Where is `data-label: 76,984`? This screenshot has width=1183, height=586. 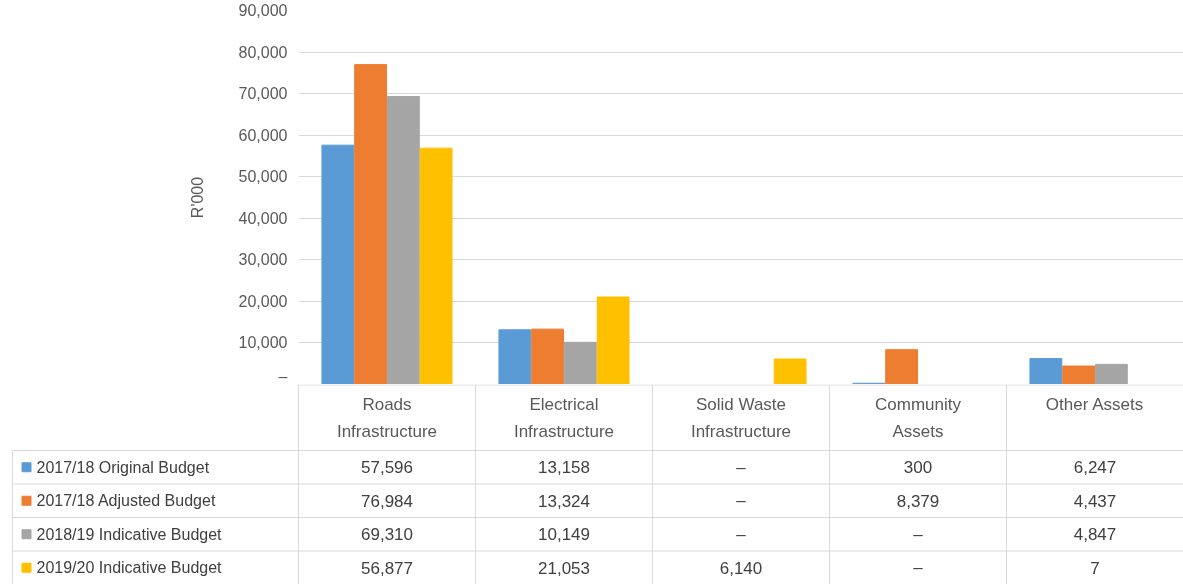 data-label: 76,984 is located at coordinates (387, 501).